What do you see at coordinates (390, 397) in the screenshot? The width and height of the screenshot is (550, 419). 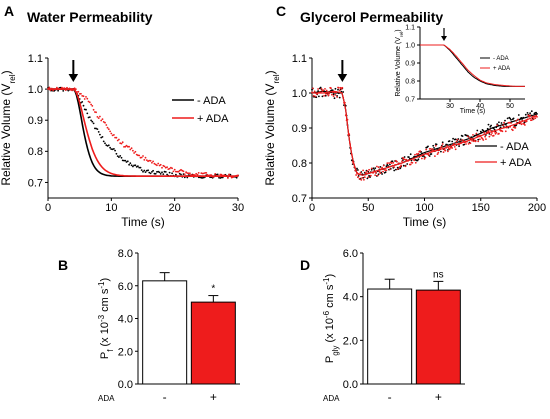 I see `category-label-minus-ada: -` at bounding box center [390, 397].